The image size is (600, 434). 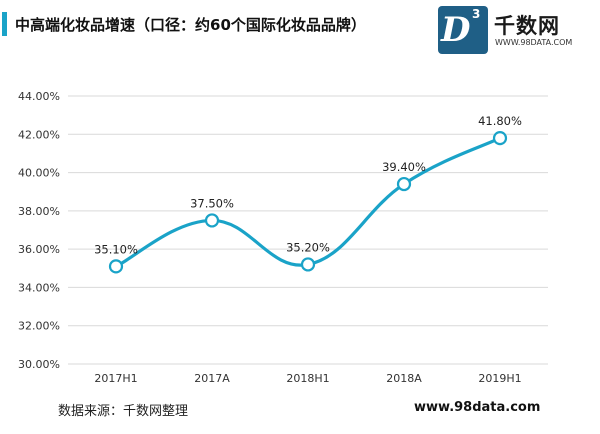 What do you see at coordinates (39, 287) in the screenshot?
I see `y-tick-label: 34.00%` at bounding box center [39, 287].